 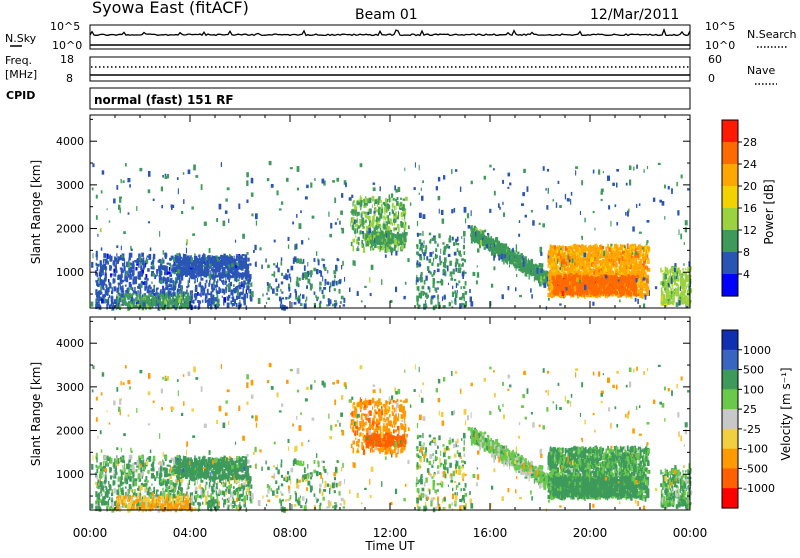 I want to click on nsearch-label: N.Search, so click(x=772, y=34).